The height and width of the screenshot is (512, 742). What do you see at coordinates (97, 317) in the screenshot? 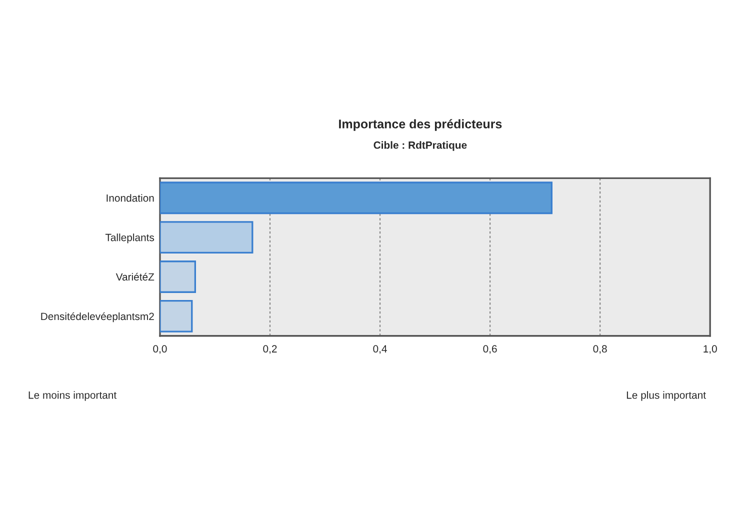
I see `y-tick-label: Densitédelevéeplantsm2` at bounding box center [97, 317].